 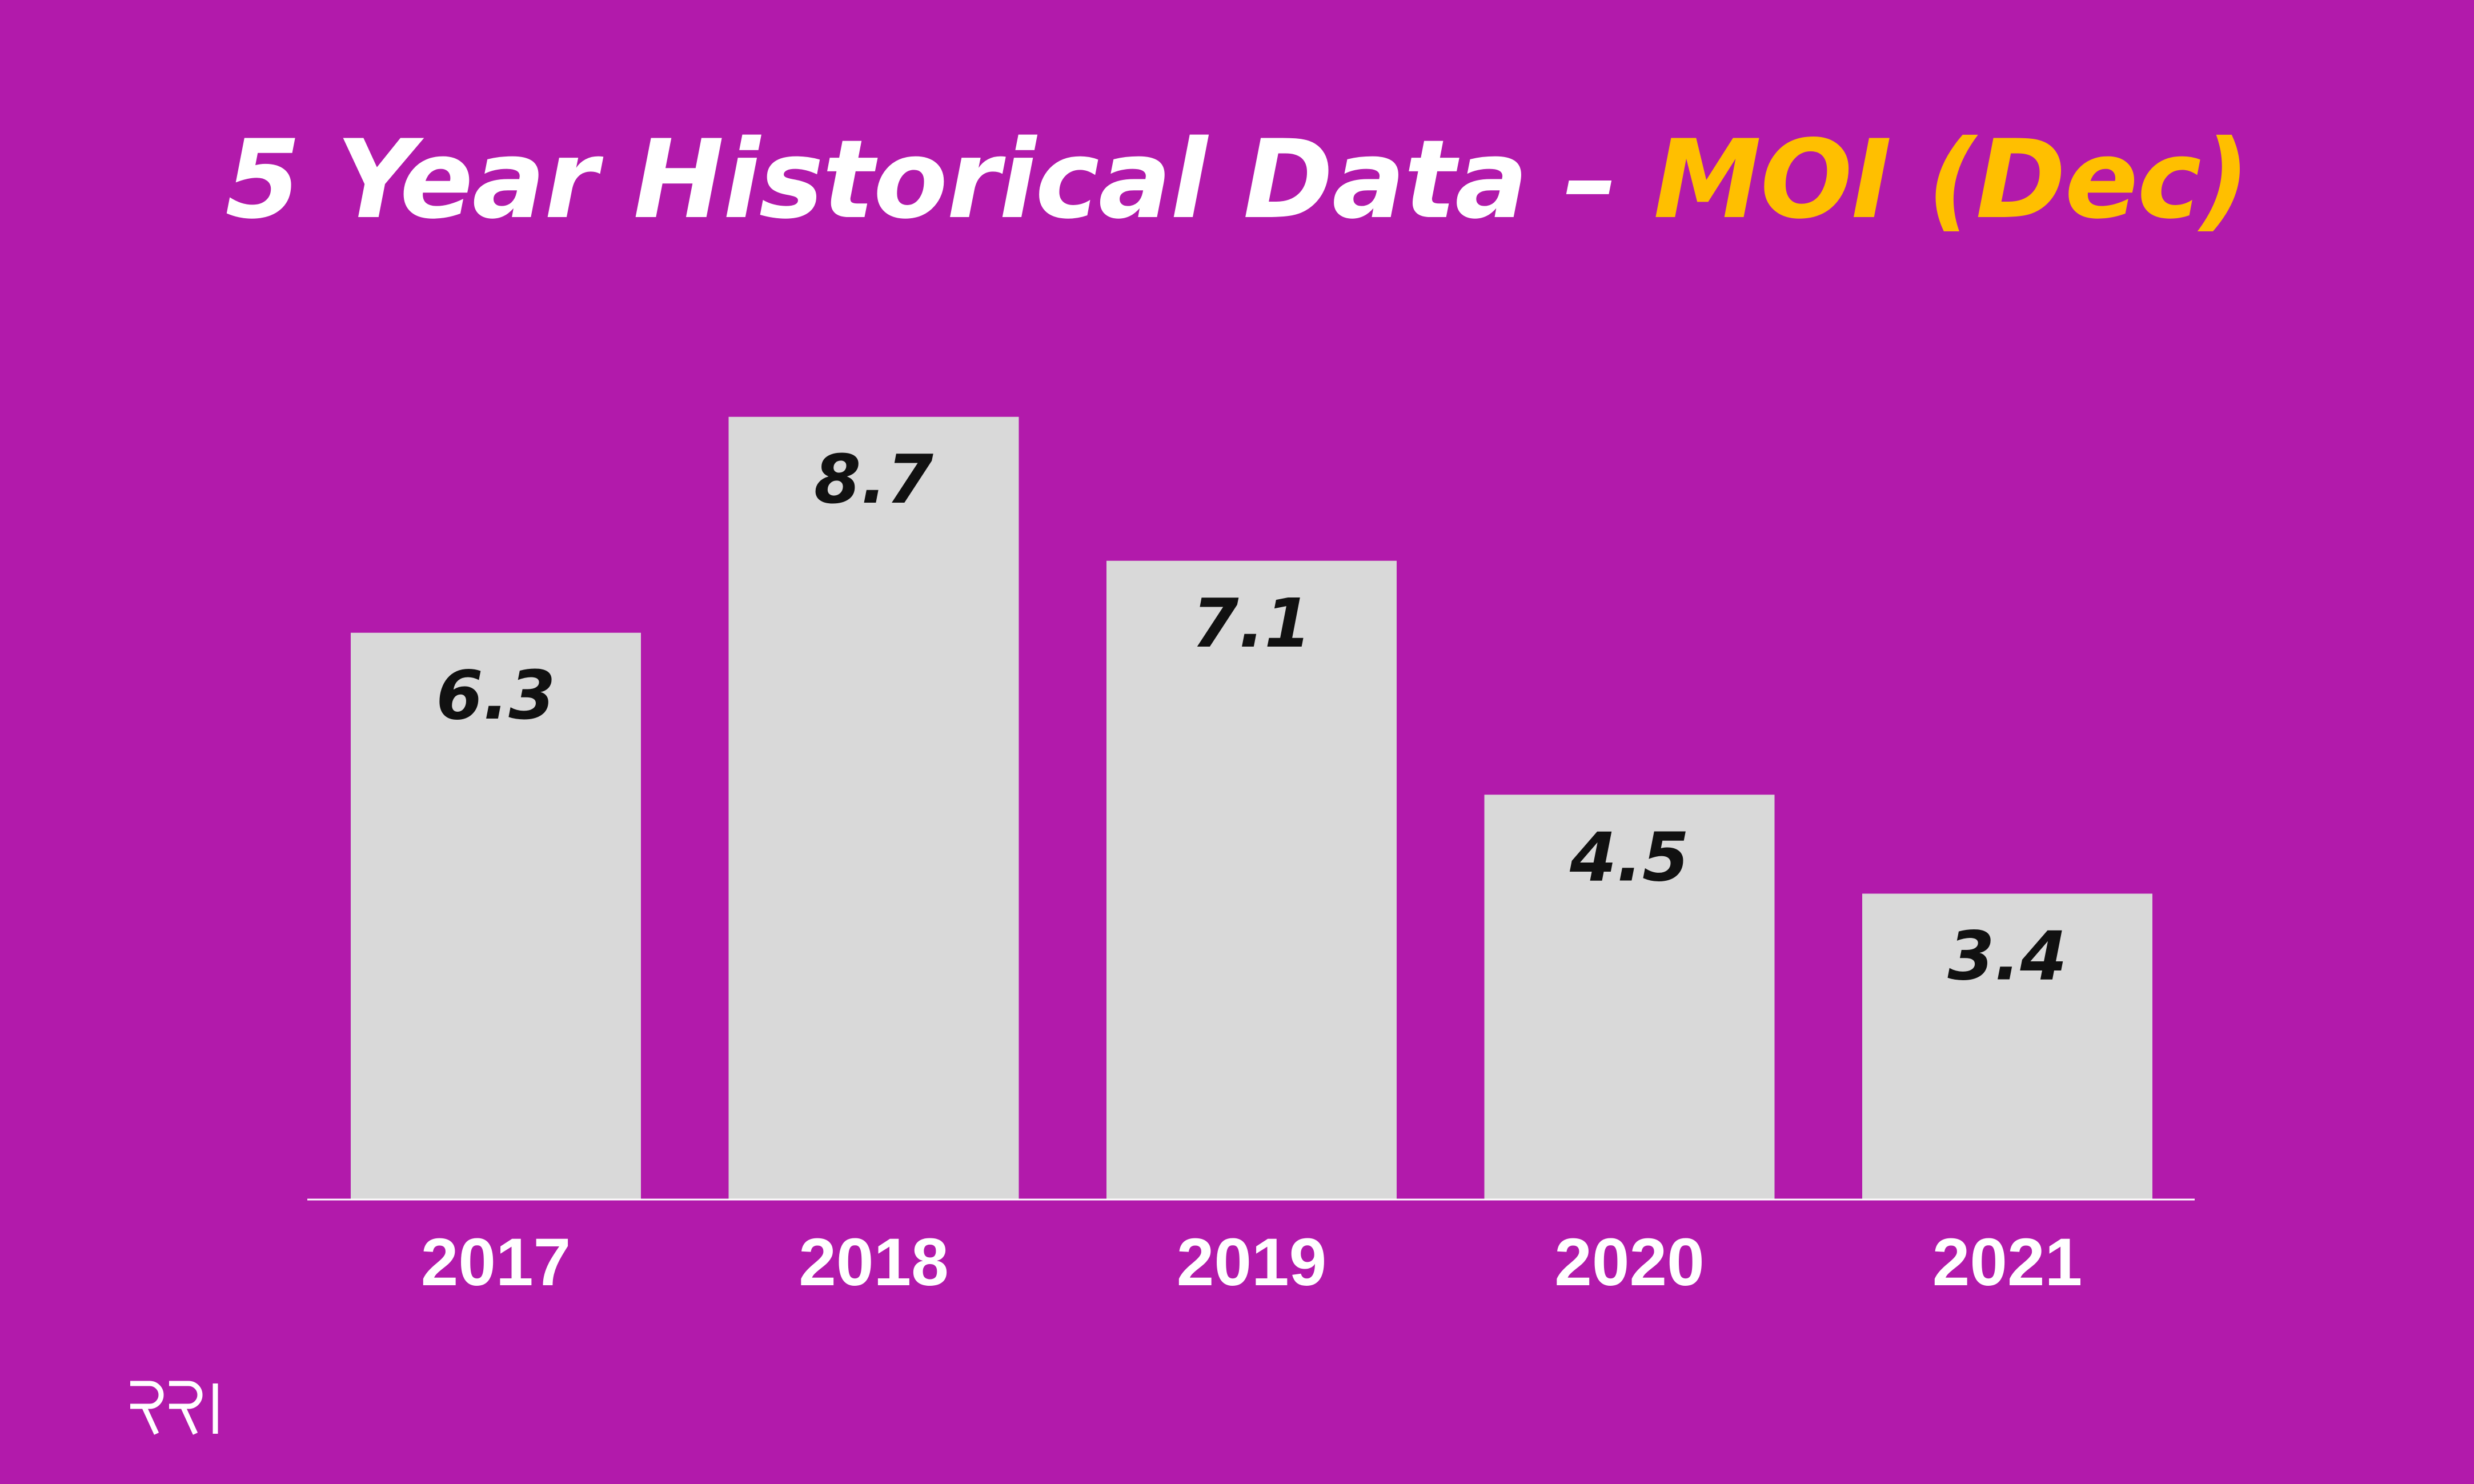 I want to click on category-label-2019: 2019, so click(x=1252, y=1262).